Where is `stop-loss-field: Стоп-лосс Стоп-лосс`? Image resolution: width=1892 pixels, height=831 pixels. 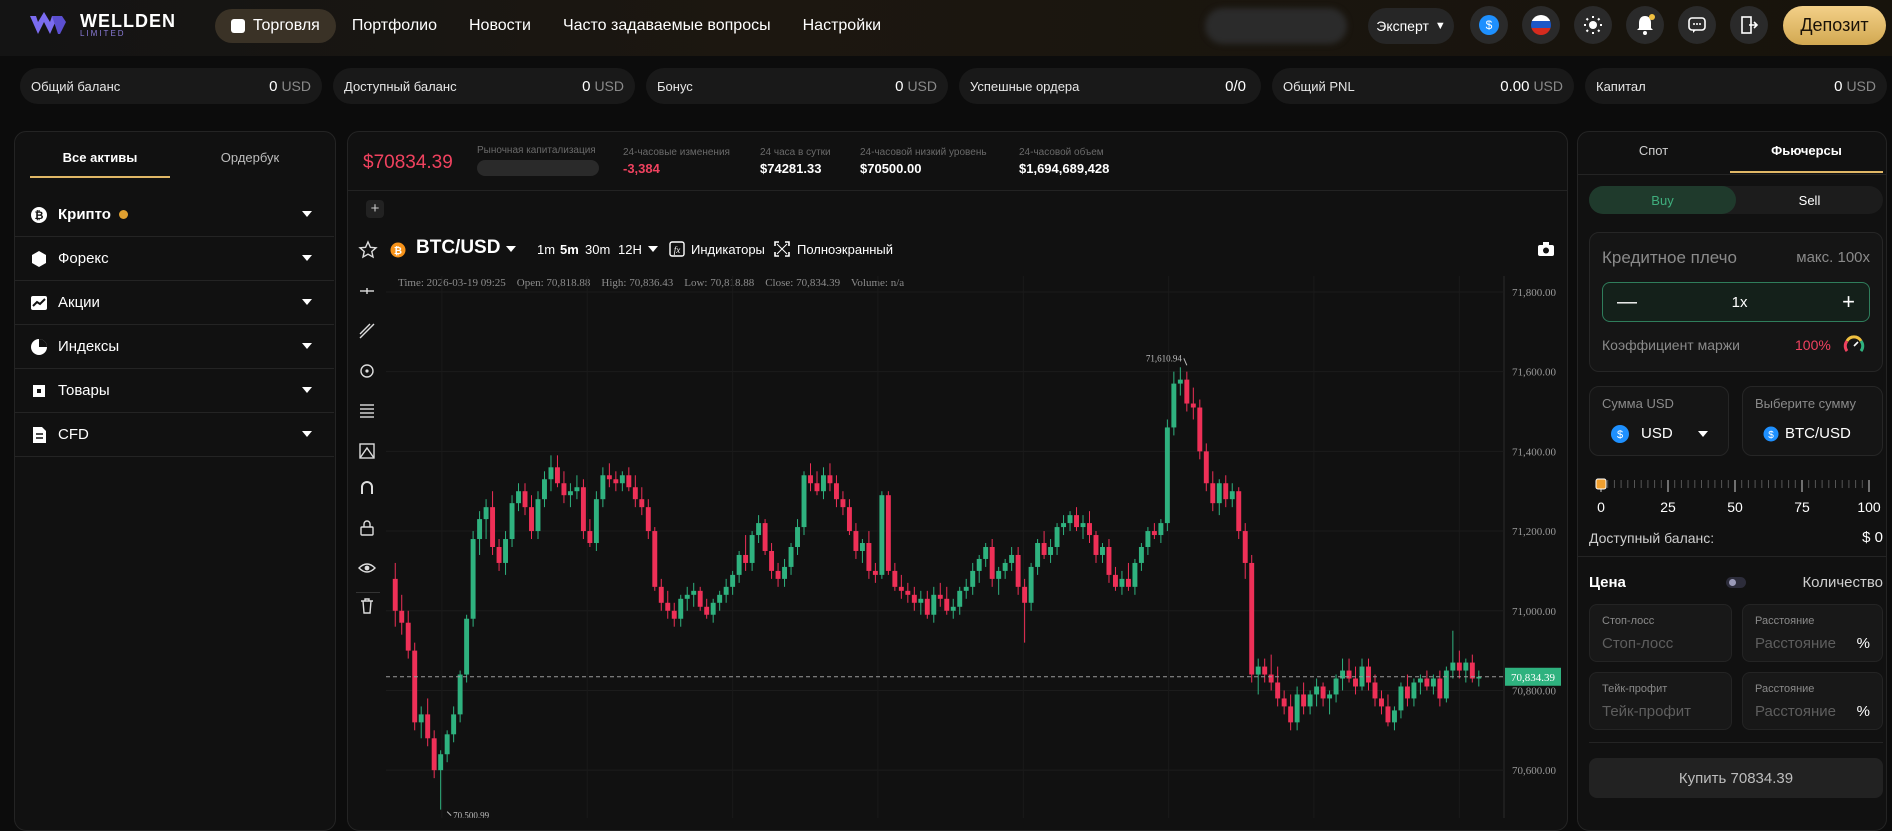 stop-loss-field: Стоп-лосс Стоп-лосс is located at coordinates (1660, 633).